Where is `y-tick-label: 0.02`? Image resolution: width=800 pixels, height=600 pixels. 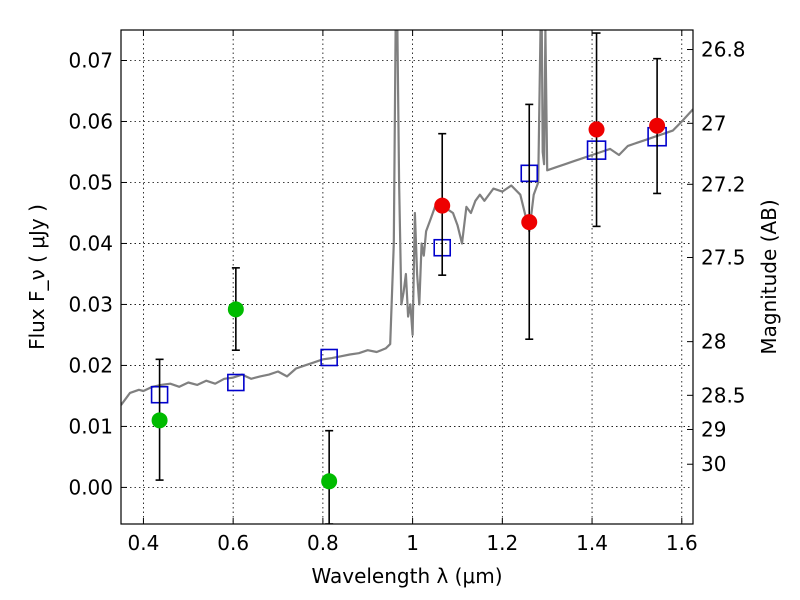
y-tick-label: 0.02 is located at coordinates (90, 365).